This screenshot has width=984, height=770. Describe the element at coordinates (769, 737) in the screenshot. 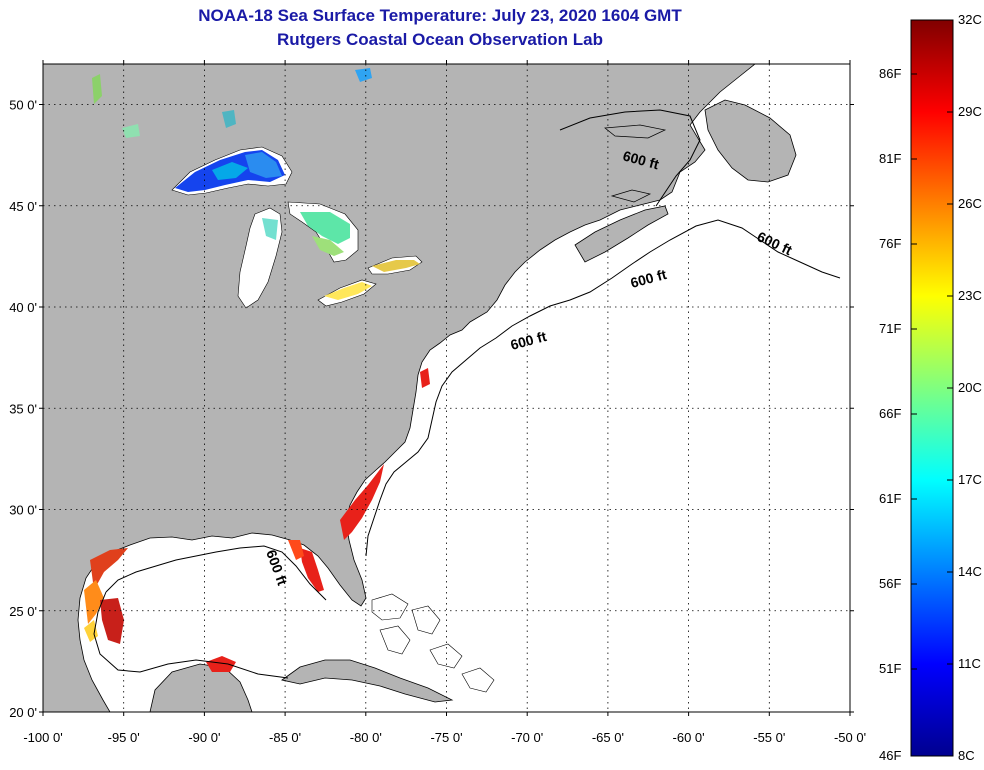

I see `x-tick-label: -55 0'` at that location.